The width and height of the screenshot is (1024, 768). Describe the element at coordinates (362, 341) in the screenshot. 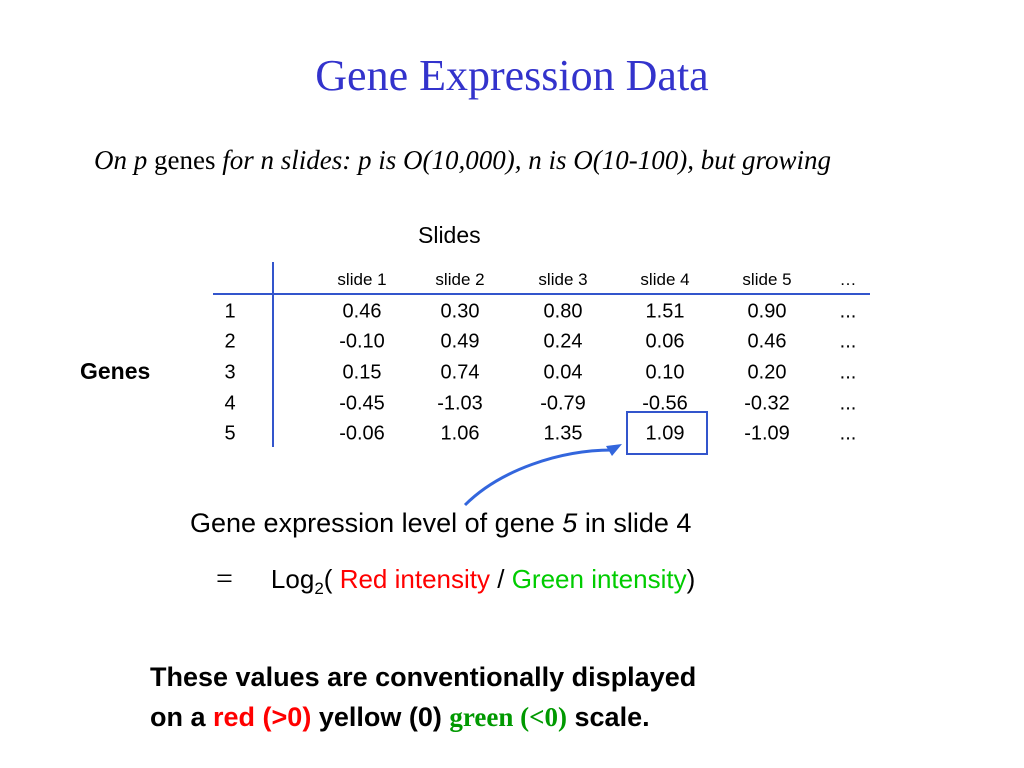

I see `table-cell: -0.10` at that location.